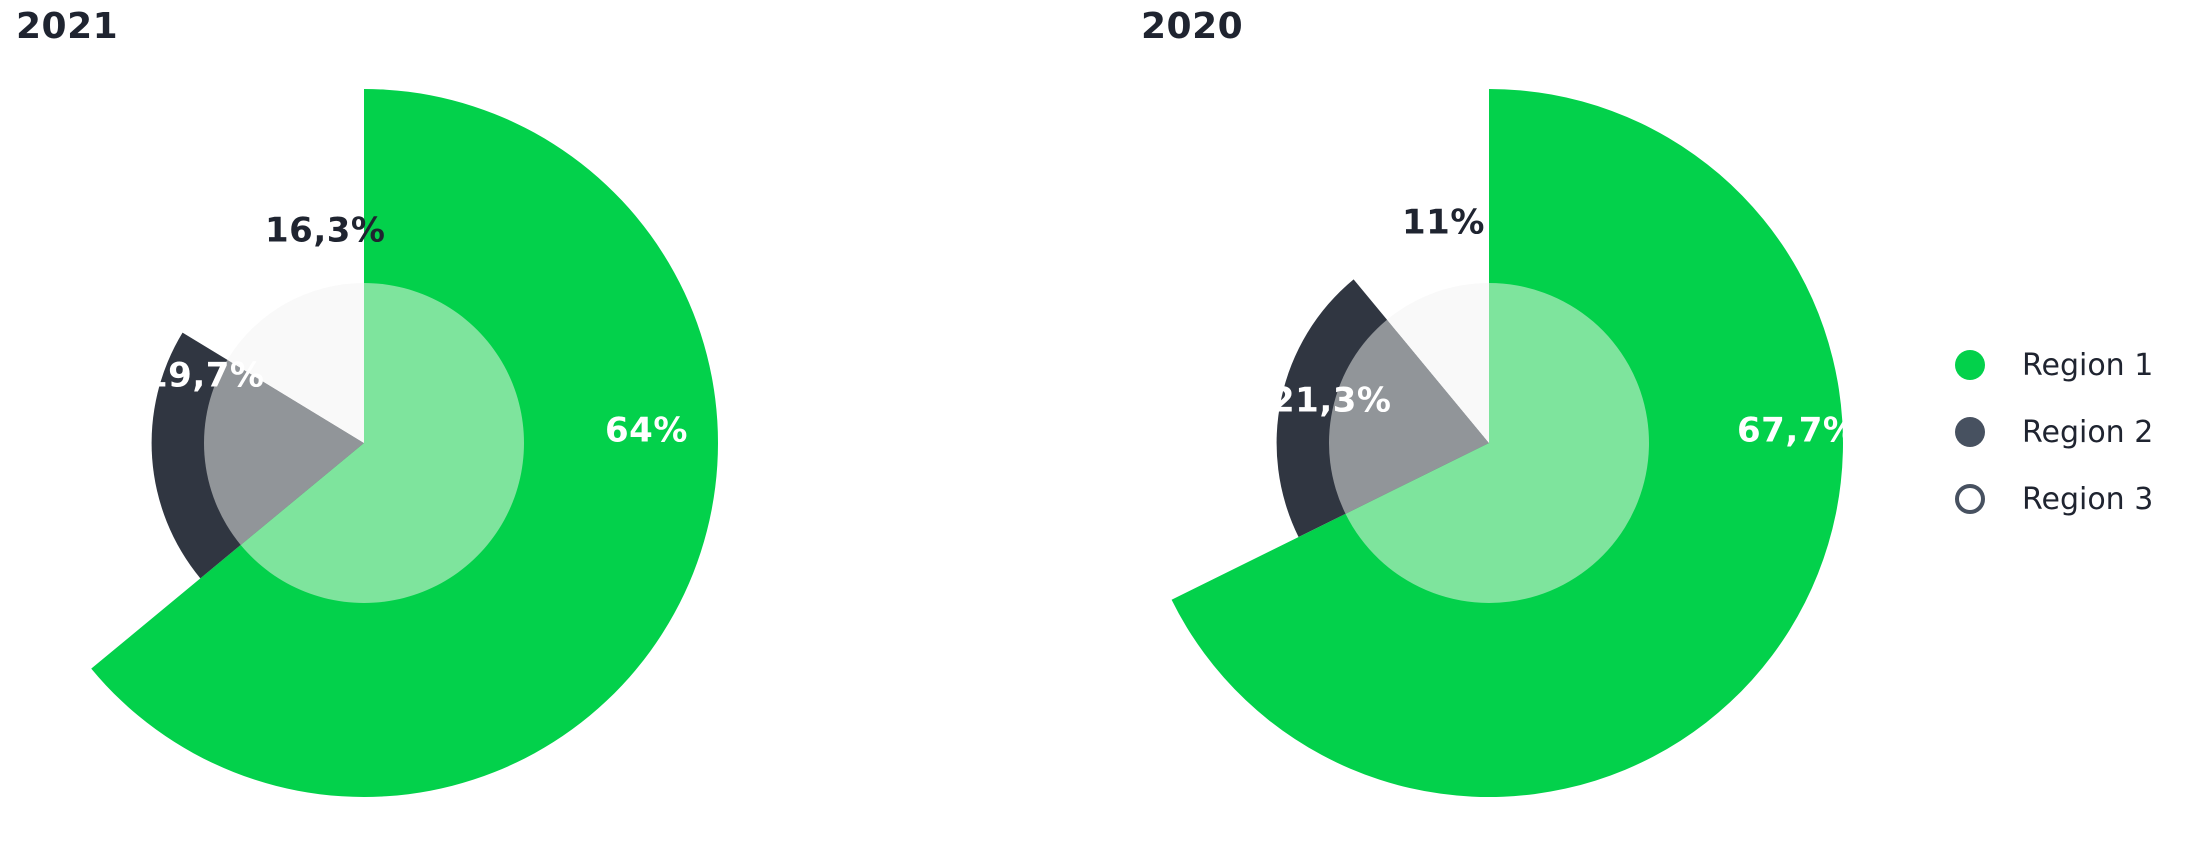 The width and height of the screenshot is (2200, 866). What do you see at coordinates (2088, 499) in the screenshot?
I see `legend-label: Region 3` at bounding box center [2088, 499].